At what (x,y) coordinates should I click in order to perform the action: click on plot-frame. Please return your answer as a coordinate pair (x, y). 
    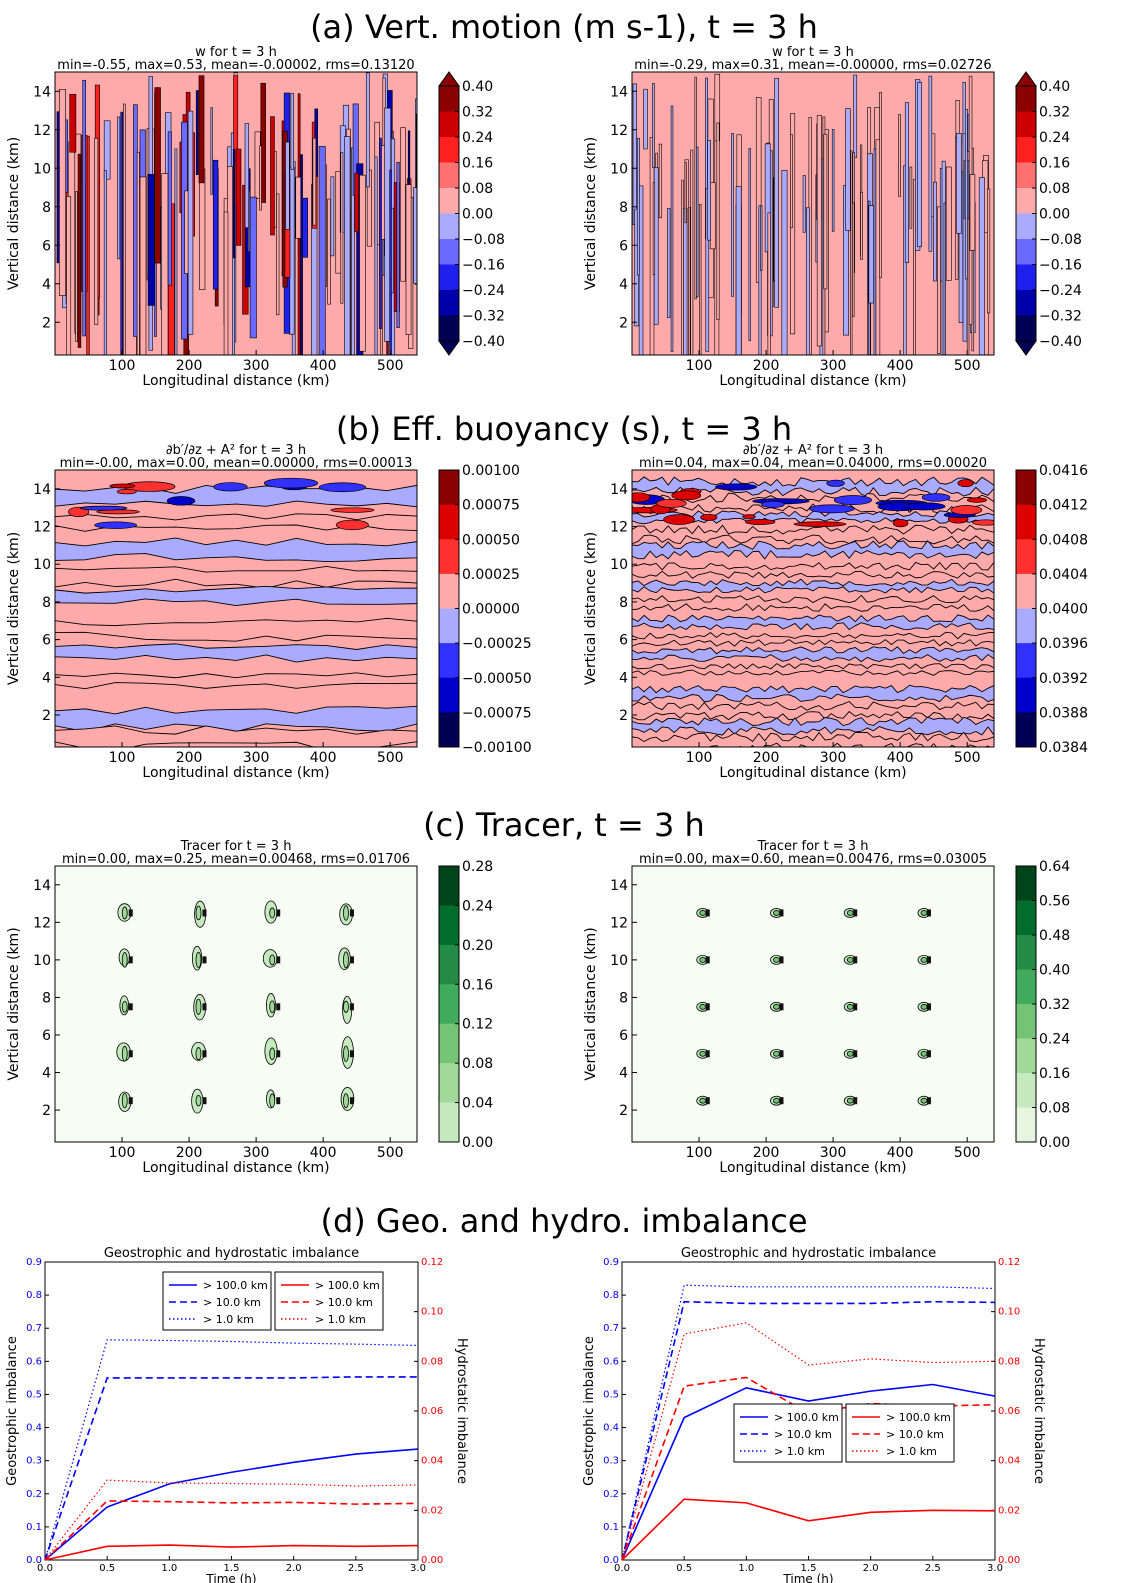
    Looking at the image, I should click on (236, 608).